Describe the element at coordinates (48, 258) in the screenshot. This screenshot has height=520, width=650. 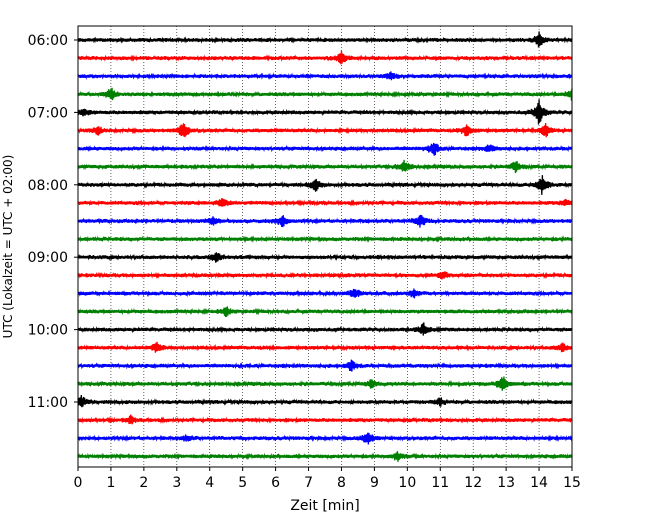
I see `y-tick-label: 09:00` at that location.